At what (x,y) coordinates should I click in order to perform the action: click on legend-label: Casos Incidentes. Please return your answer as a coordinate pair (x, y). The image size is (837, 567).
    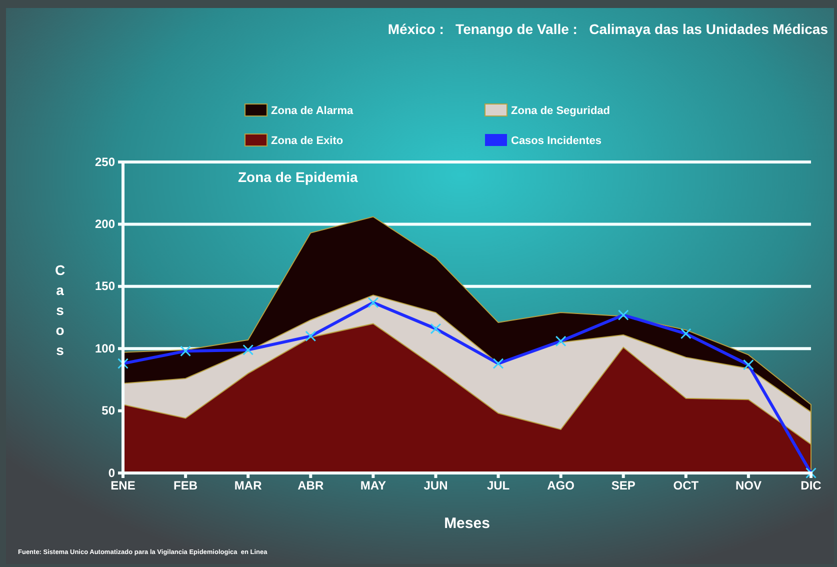
    Looking at the image, I should click on (556, 140).